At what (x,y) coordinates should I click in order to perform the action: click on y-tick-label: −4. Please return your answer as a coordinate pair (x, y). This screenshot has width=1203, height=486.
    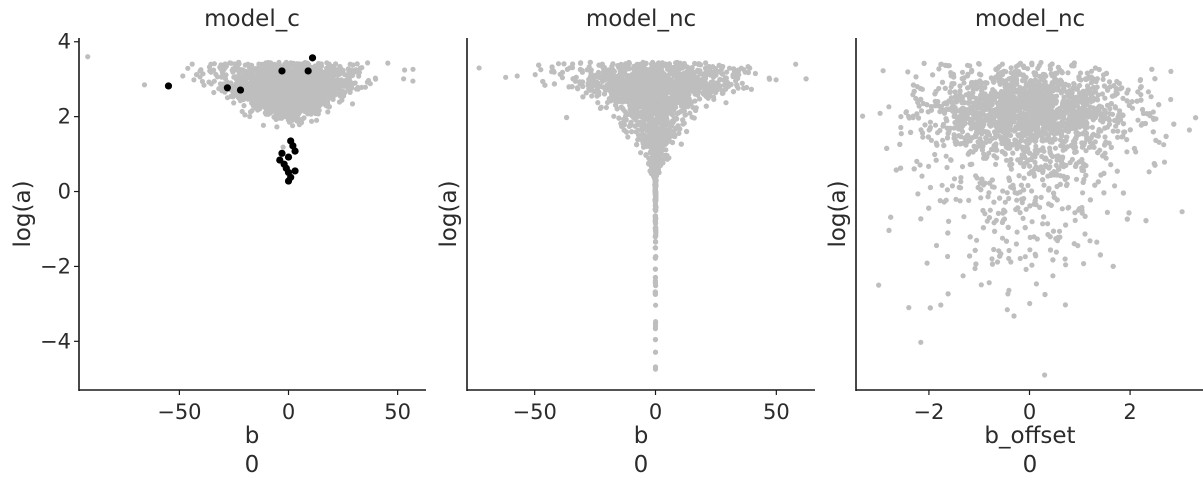
    Looking at the image, I should click on (55, 341).